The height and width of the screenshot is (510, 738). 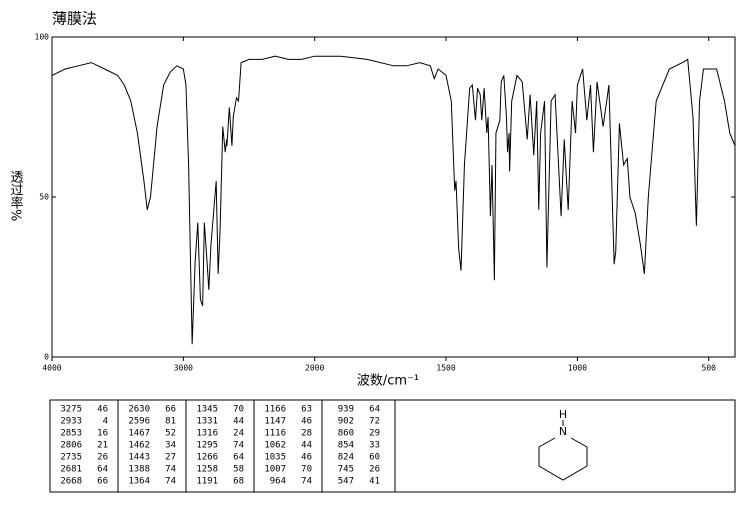 What do you see at coordinates (374, 422) in the screenshot?
I see `transmittance: 72` at bounding box center [374, 422].